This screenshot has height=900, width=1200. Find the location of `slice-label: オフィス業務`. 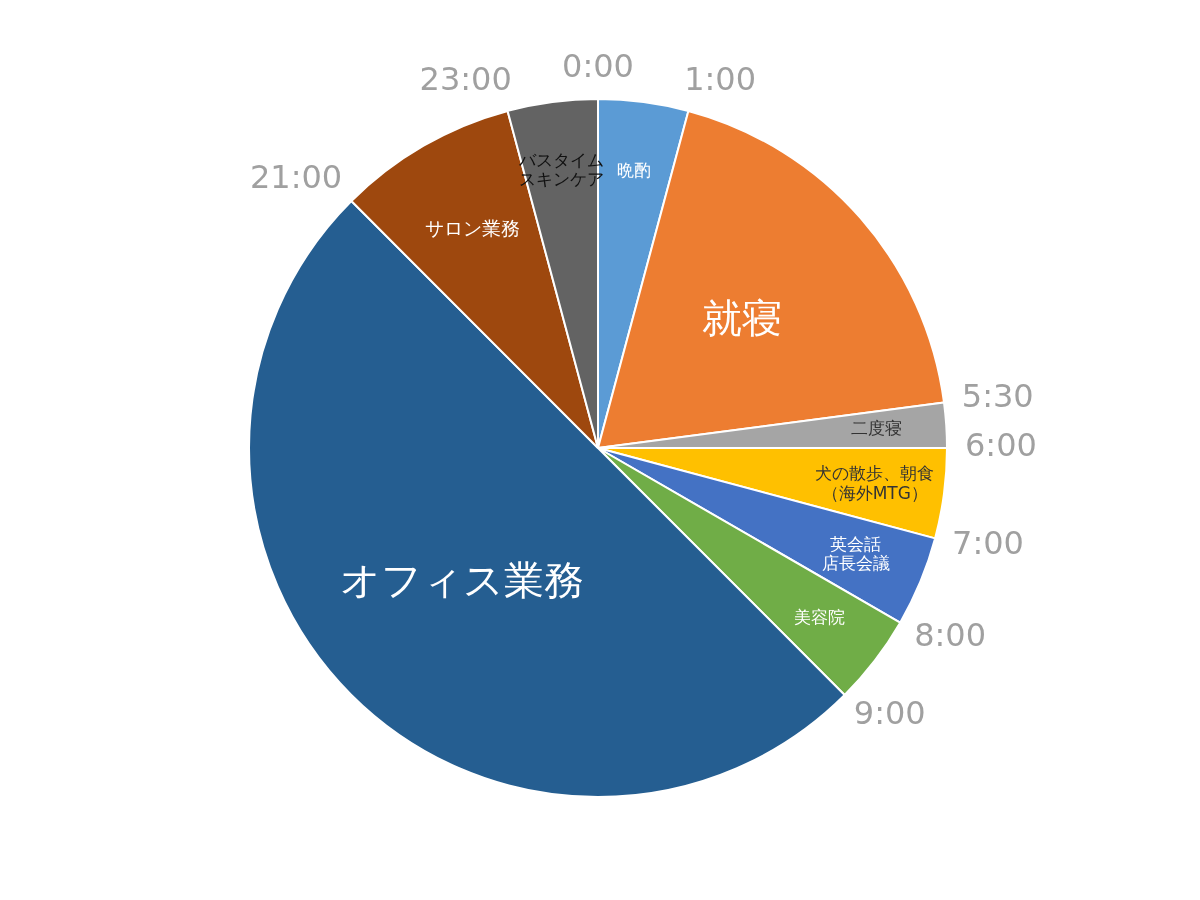

slice-label: オフィス業務 is located at coordinates (462, 580).